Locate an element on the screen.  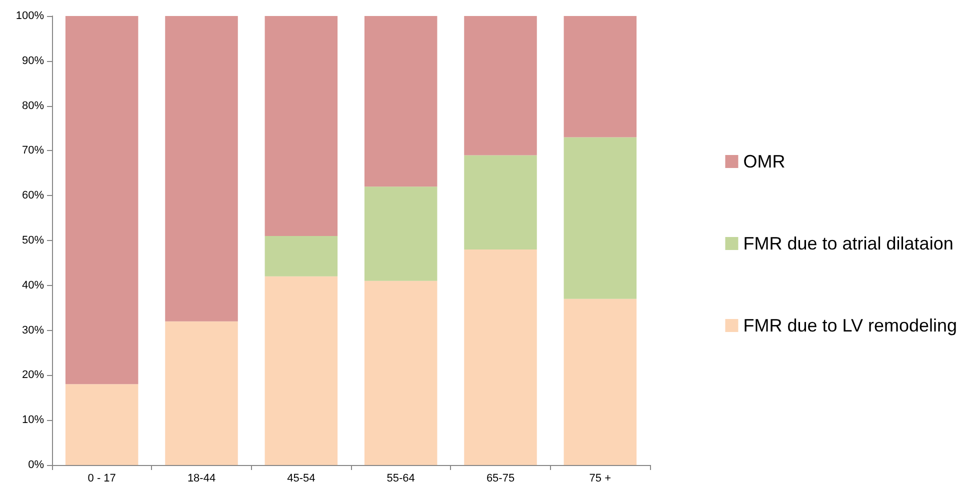
y-tick-label: 70% is located at coordinates (33, 150).